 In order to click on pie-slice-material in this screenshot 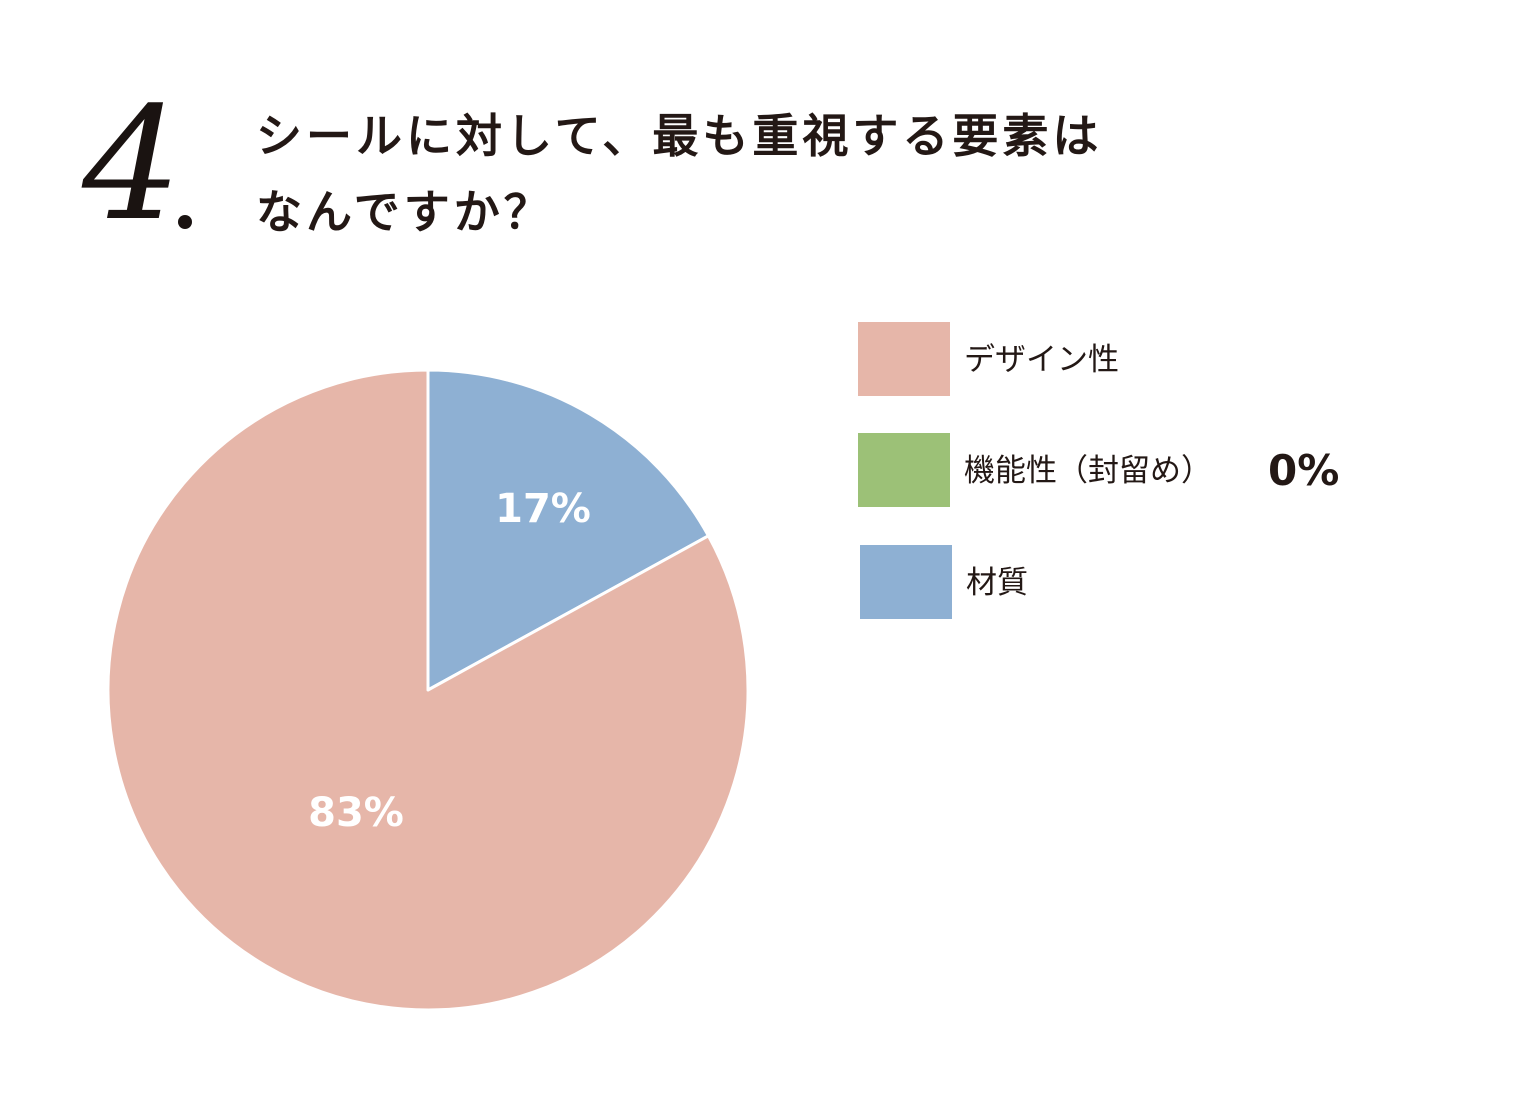, I will do `click(568, 530)`.